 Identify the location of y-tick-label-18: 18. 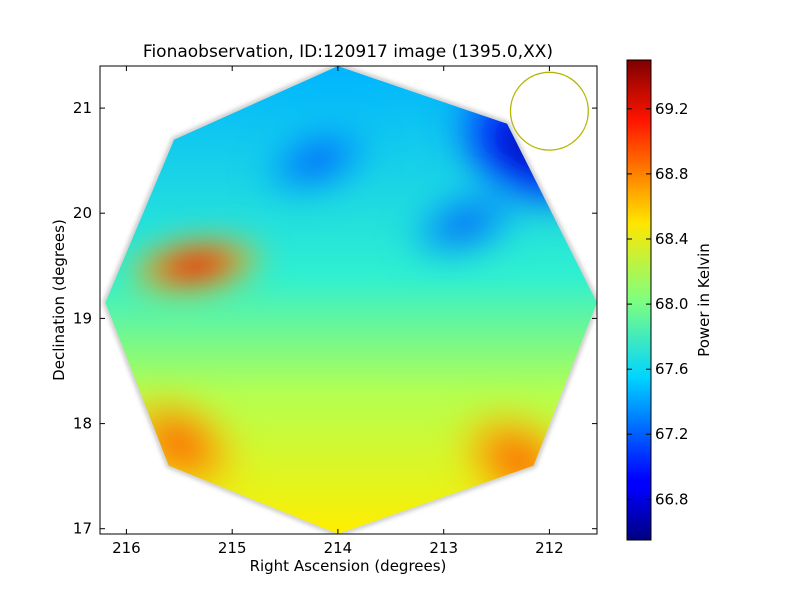
(82, 424).